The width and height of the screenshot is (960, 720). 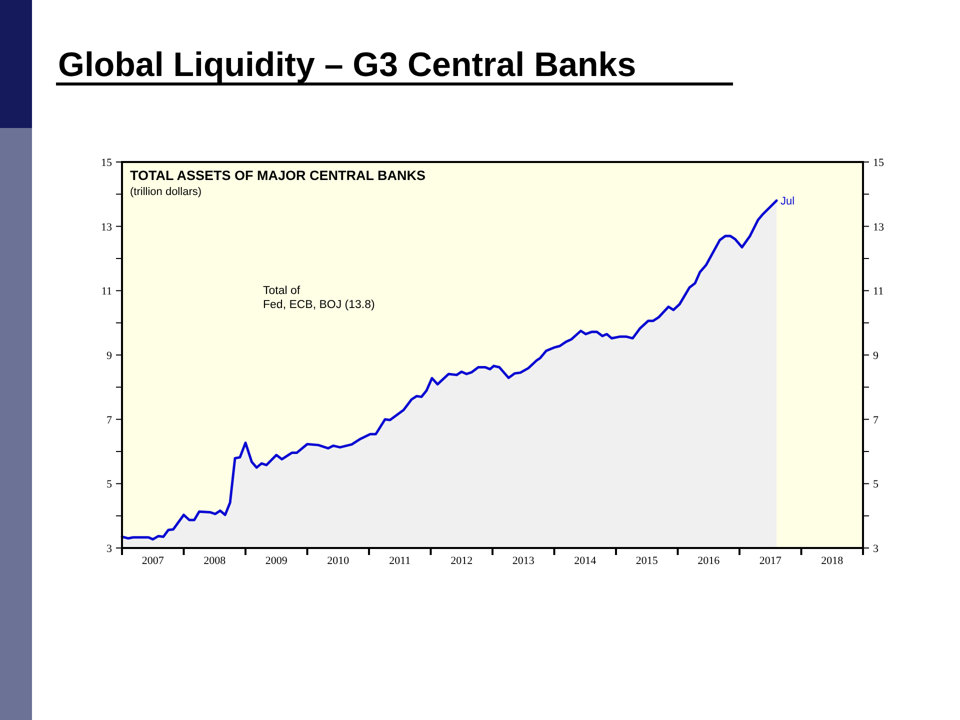 What do you see at coordinates (709, 561) in the screenshot?
I see `x-tick-label: 2016` at bounding box center [709, 561].